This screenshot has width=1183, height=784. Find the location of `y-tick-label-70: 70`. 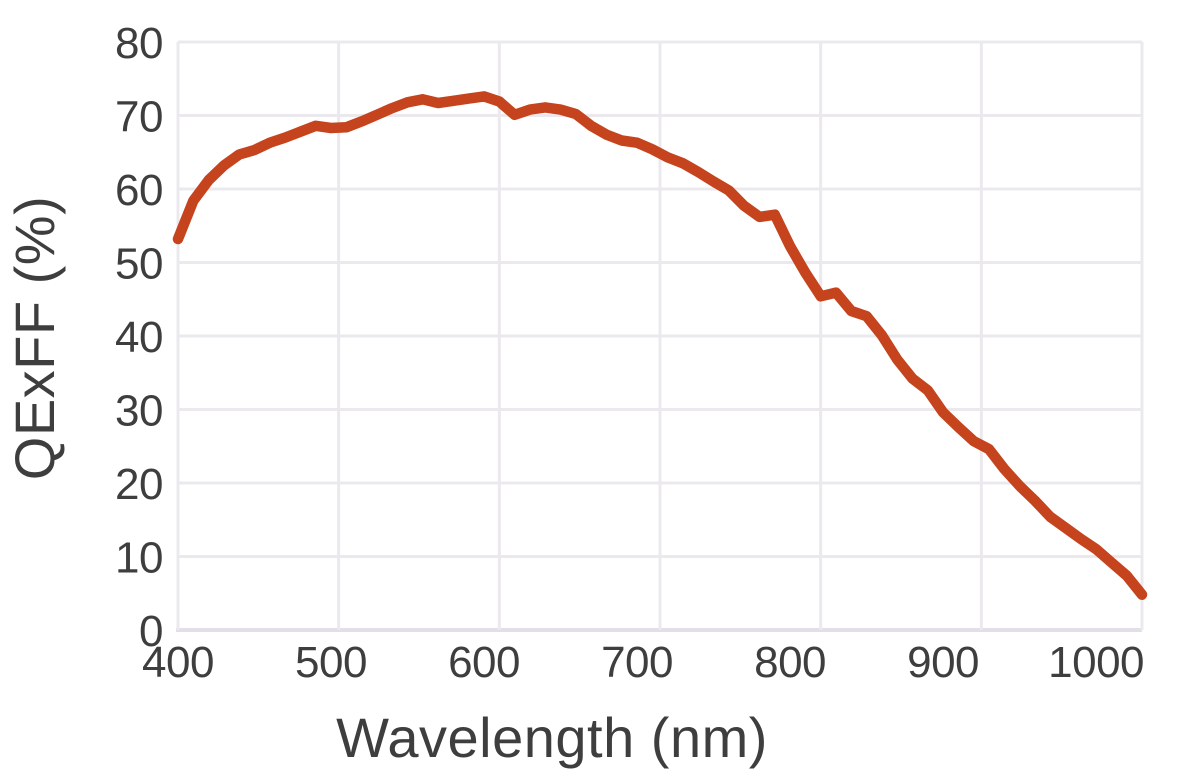

y-tick-label-70: 70 is located at coordinates (139, 117).